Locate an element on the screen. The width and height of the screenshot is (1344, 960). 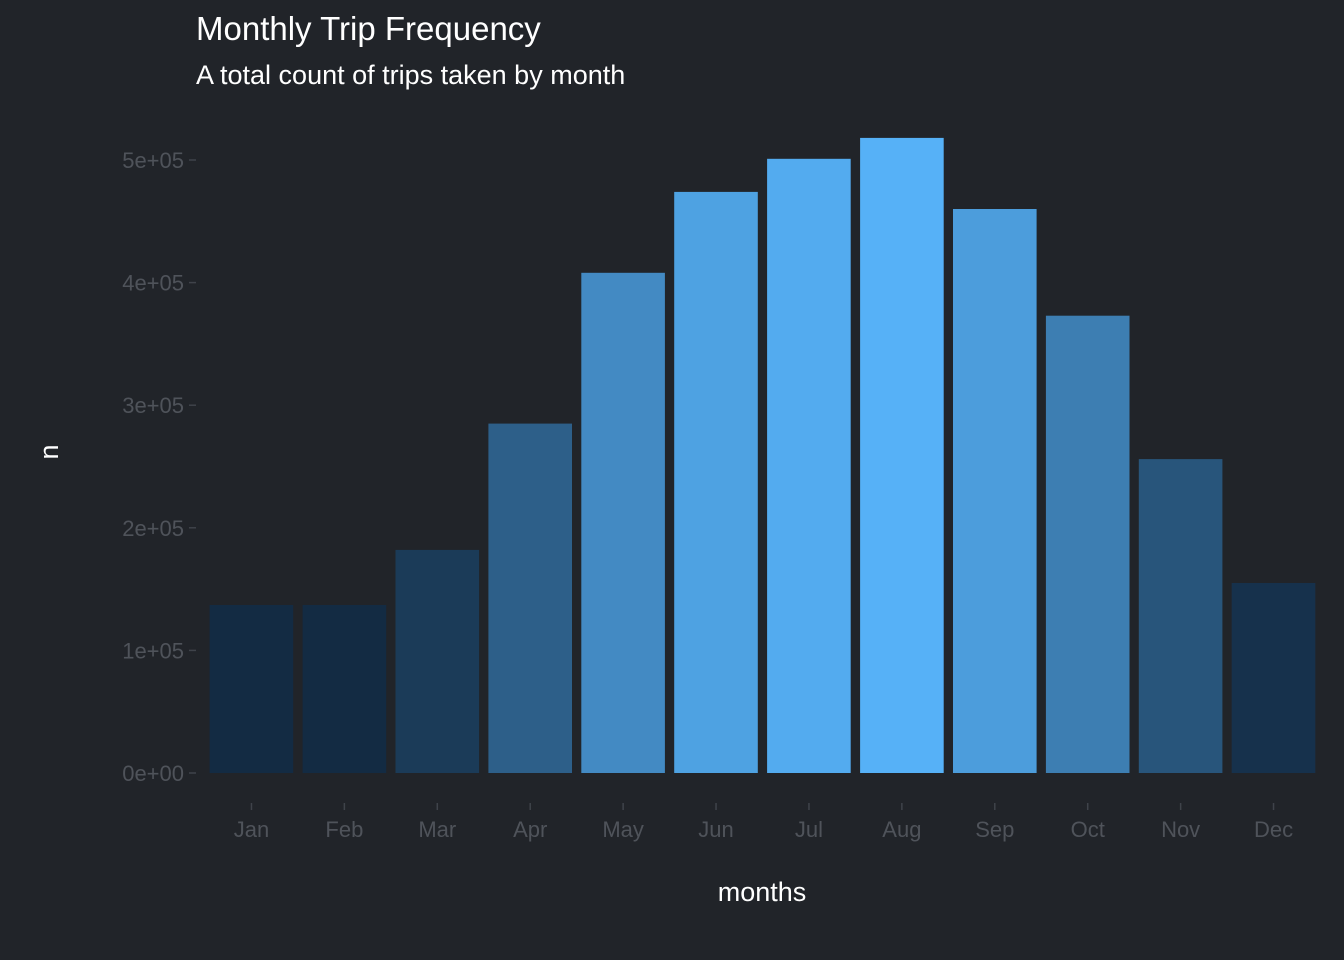
x-tick-label: Aug is located at coordinates (901, 829).